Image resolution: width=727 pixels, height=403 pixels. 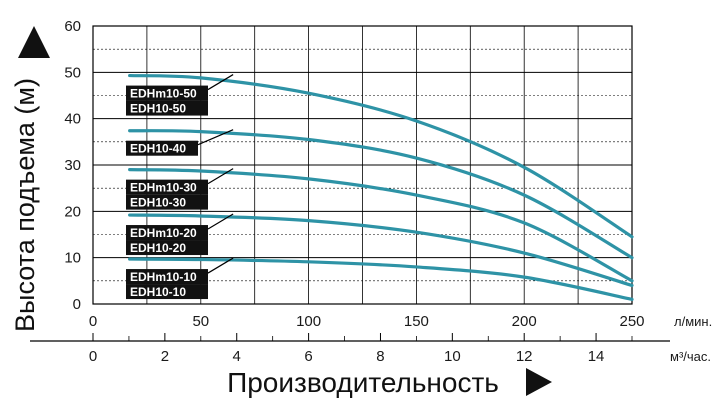 What do you see at coordinates (25, 205) in the screenshot?
I see `y-axis-title: Высота подъема (м)` at bounding box center [25, 205].